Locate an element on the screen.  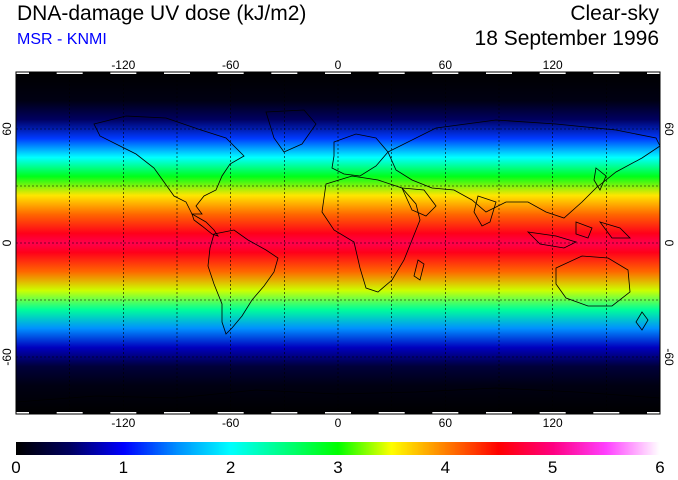
map-title: DNA-damage UV dose (kJ/m2) is located at coordinates (162, 13).